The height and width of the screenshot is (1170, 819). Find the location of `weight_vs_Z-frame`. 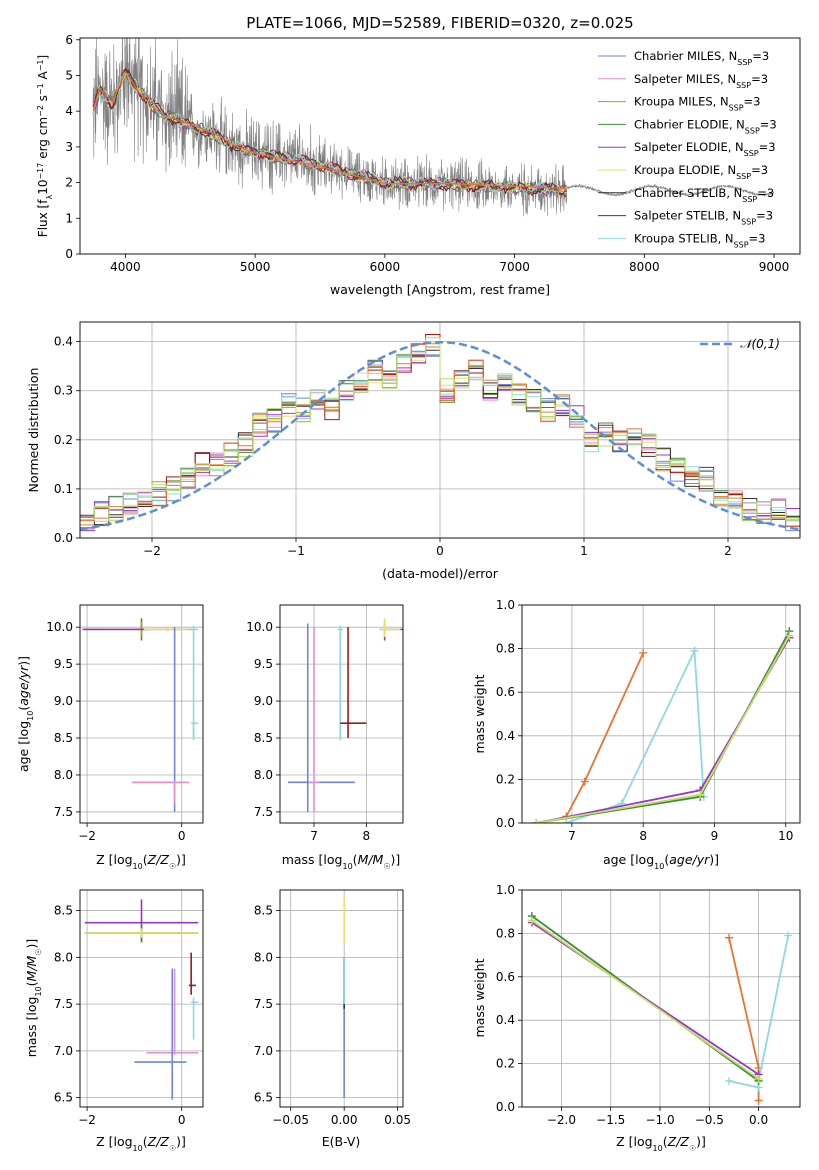

weight_vs_Z-frame is located at coordinates (661, 998).